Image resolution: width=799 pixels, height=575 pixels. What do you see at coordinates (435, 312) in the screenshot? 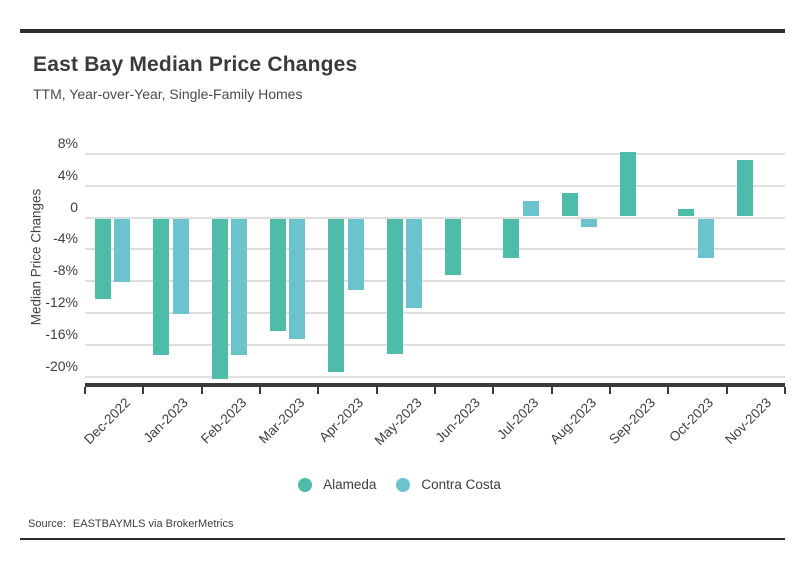
I see `gridline--12-` at bounding box center [435, 312].